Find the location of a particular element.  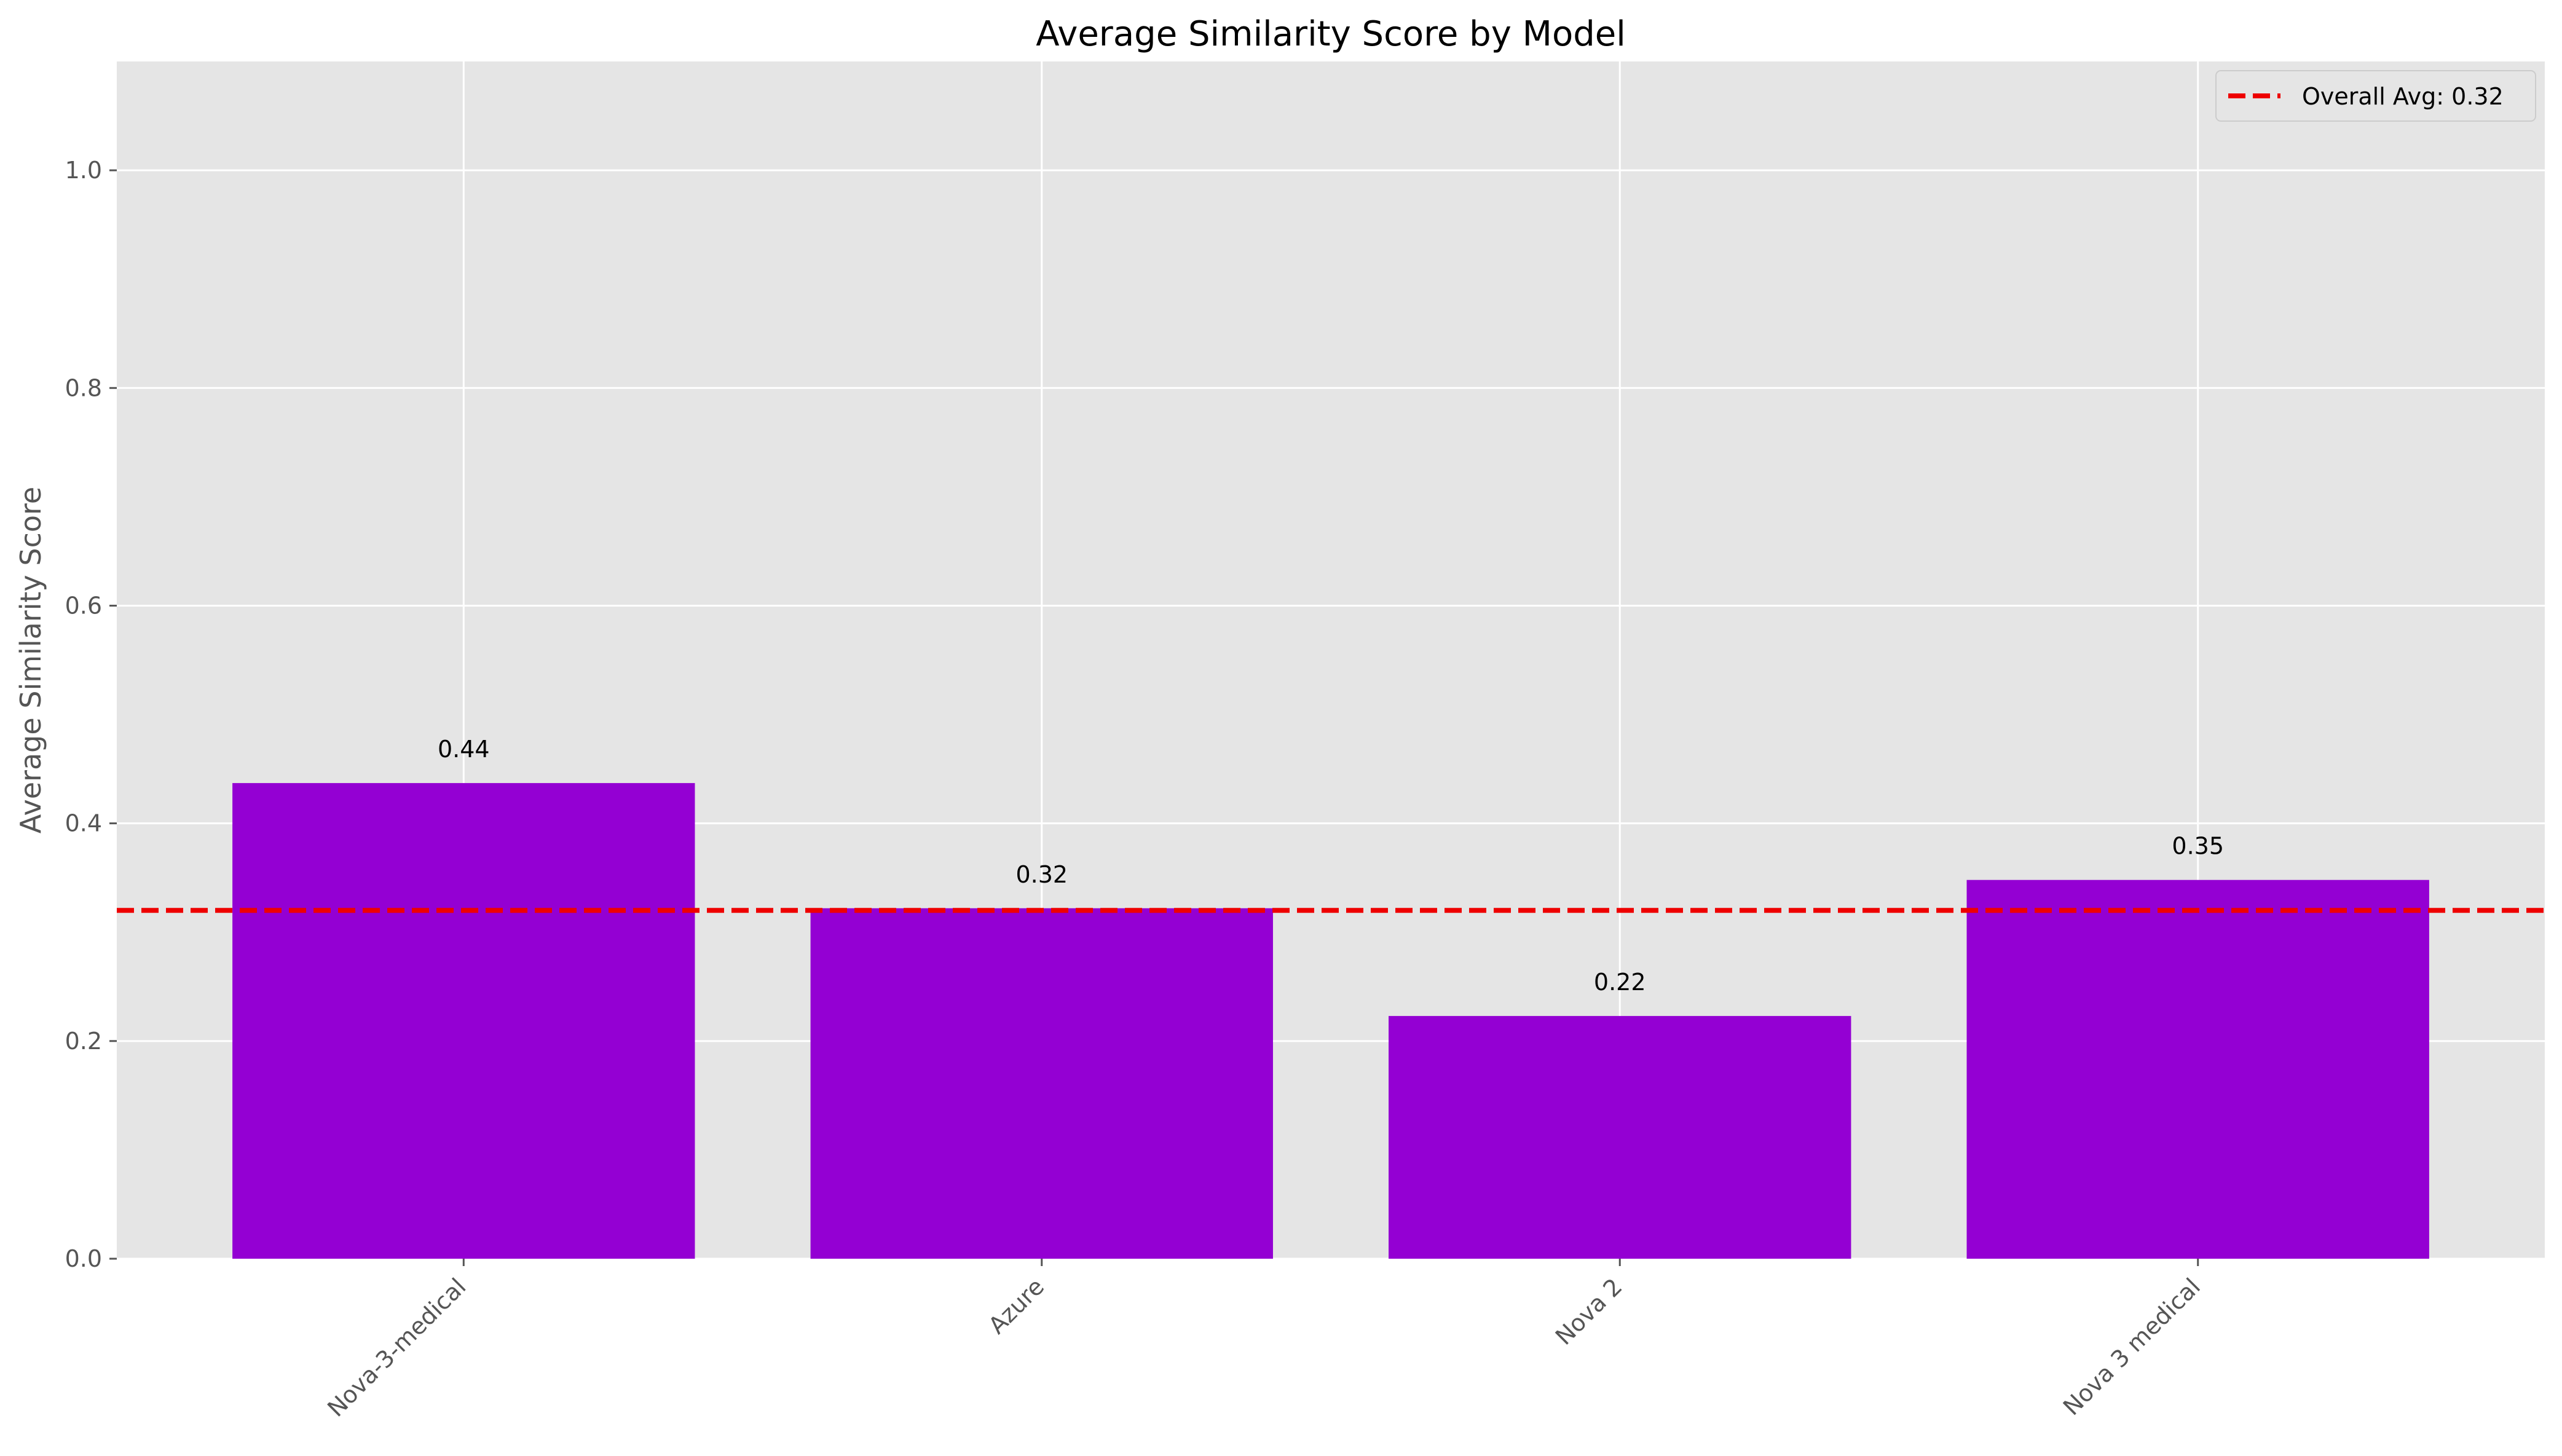

y-tick-label: 0.4 is located at coordinates (83, 823).